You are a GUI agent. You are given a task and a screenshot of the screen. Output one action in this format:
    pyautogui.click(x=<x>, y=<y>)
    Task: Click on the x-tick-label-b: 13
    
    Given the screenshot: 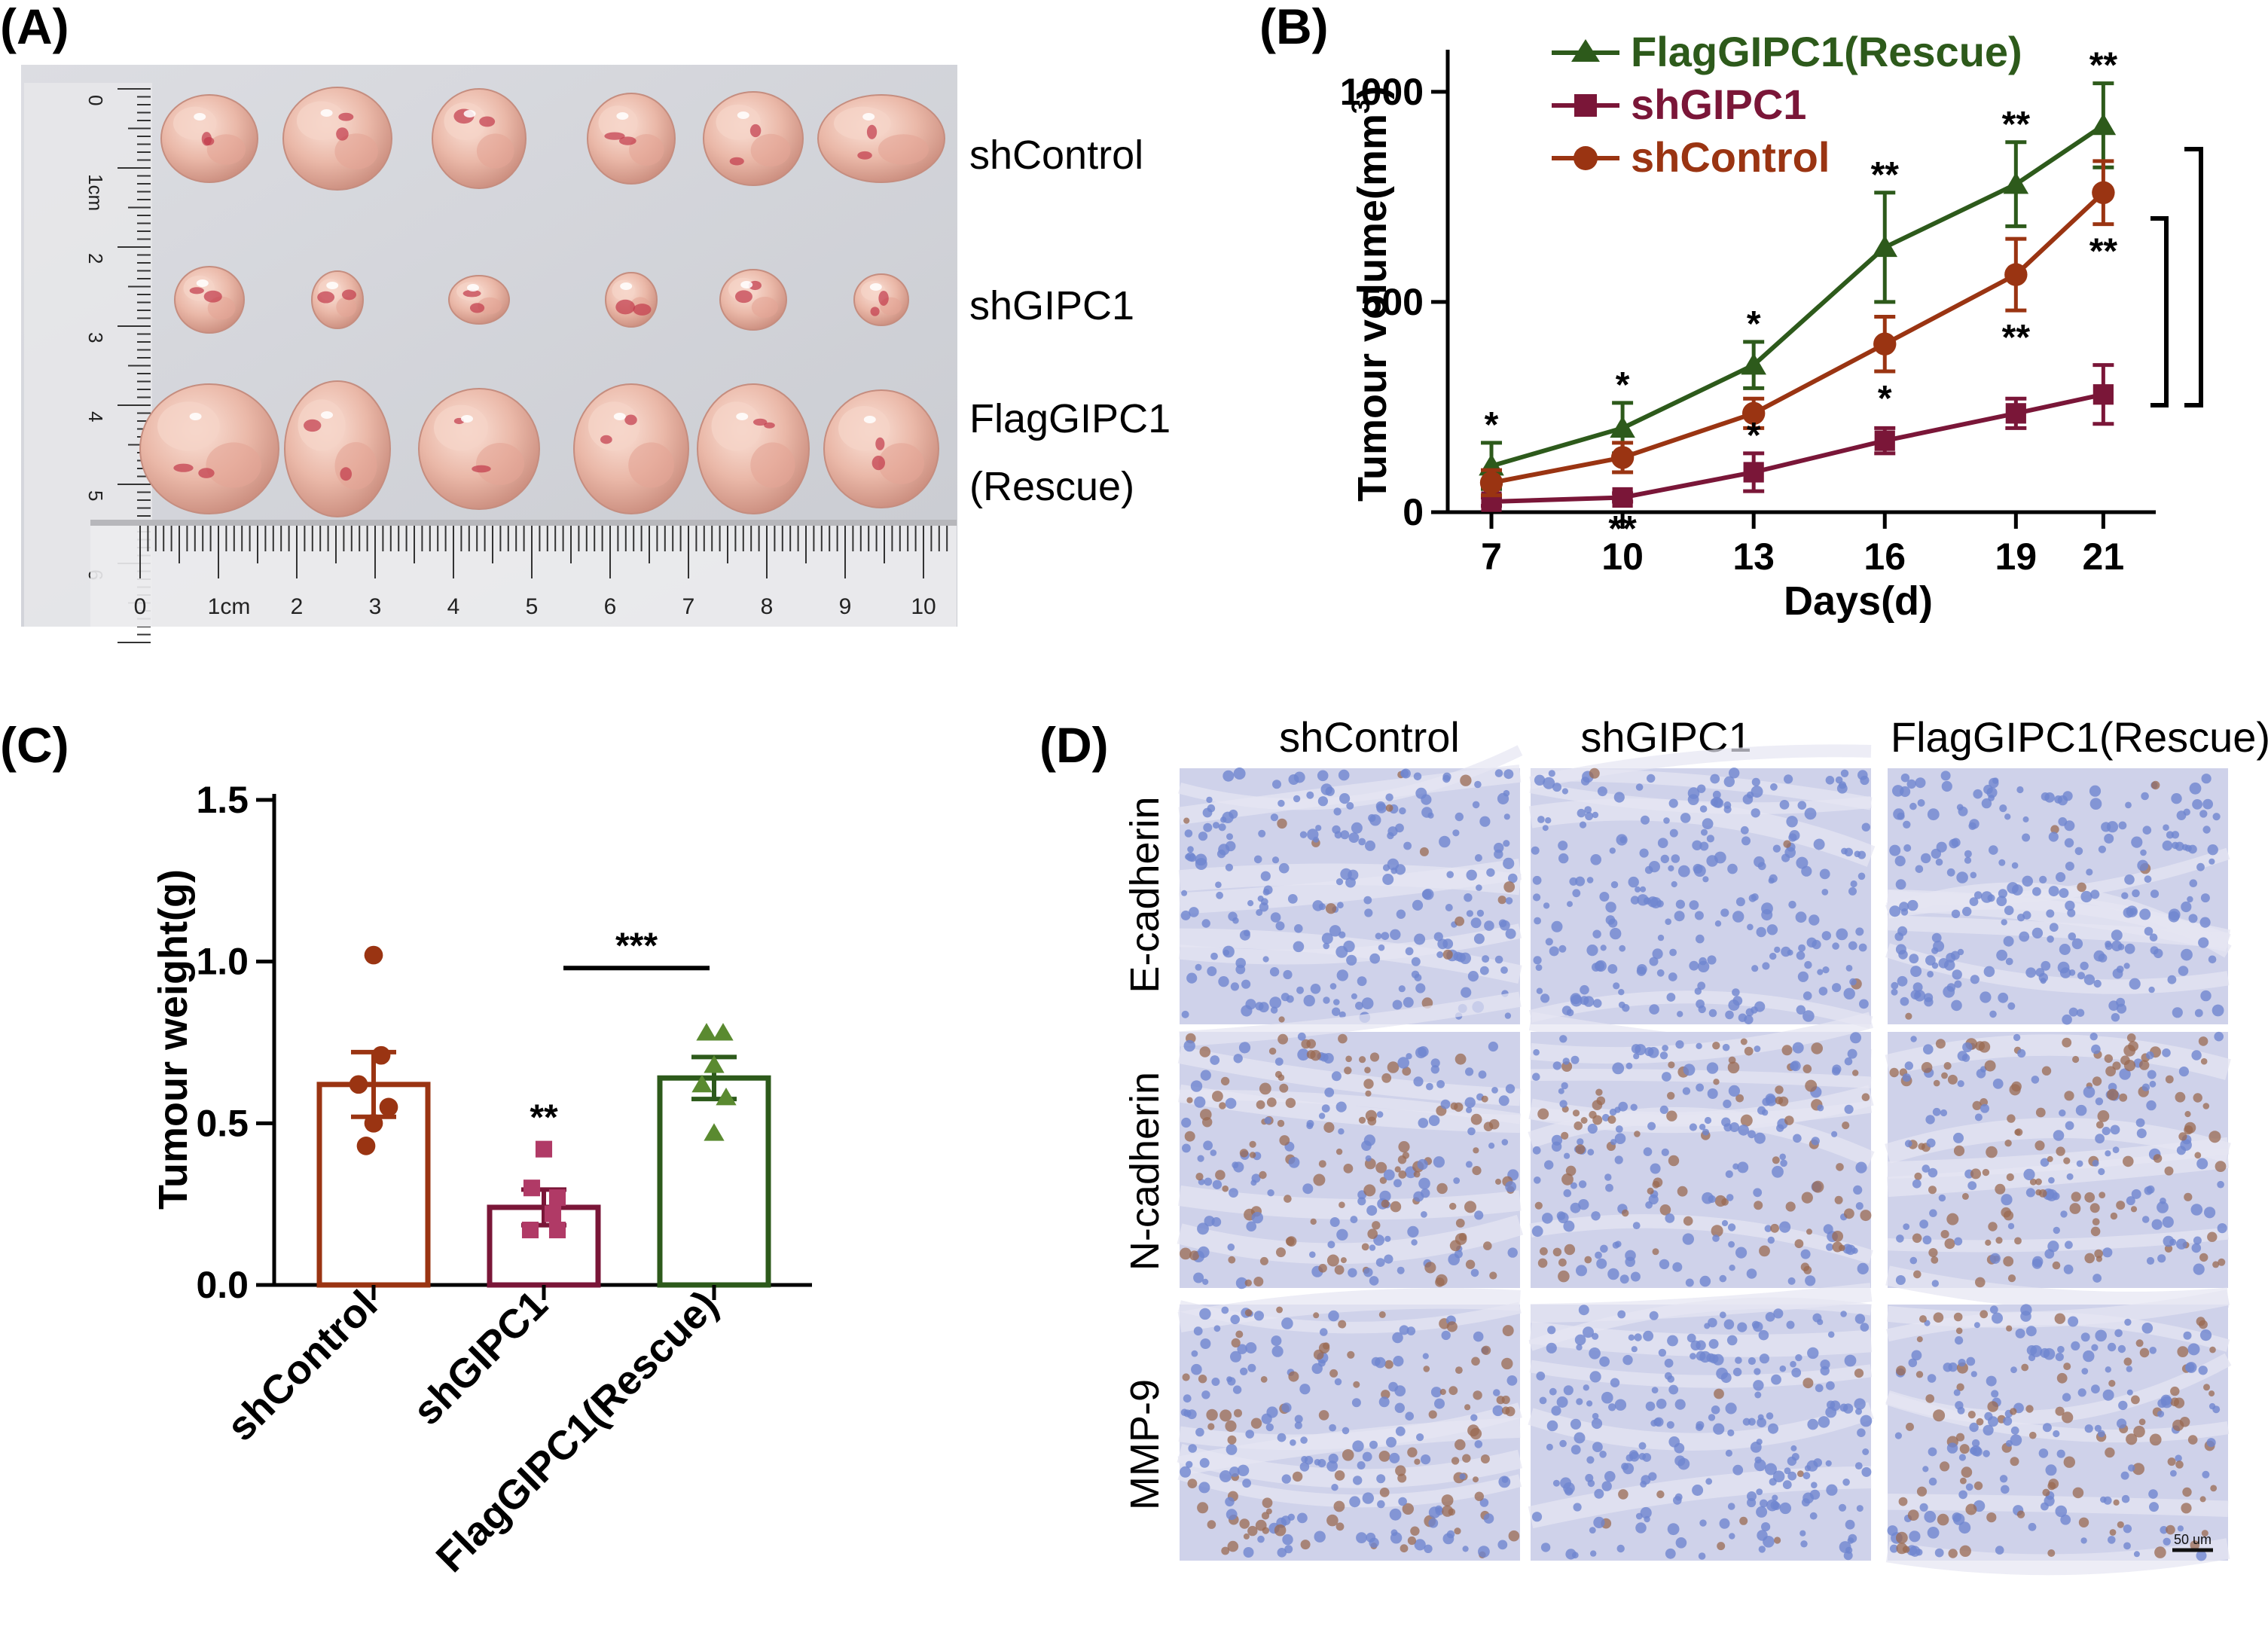 What is the action you would take?
    pyautogui.click(x=1753, y=557)
    